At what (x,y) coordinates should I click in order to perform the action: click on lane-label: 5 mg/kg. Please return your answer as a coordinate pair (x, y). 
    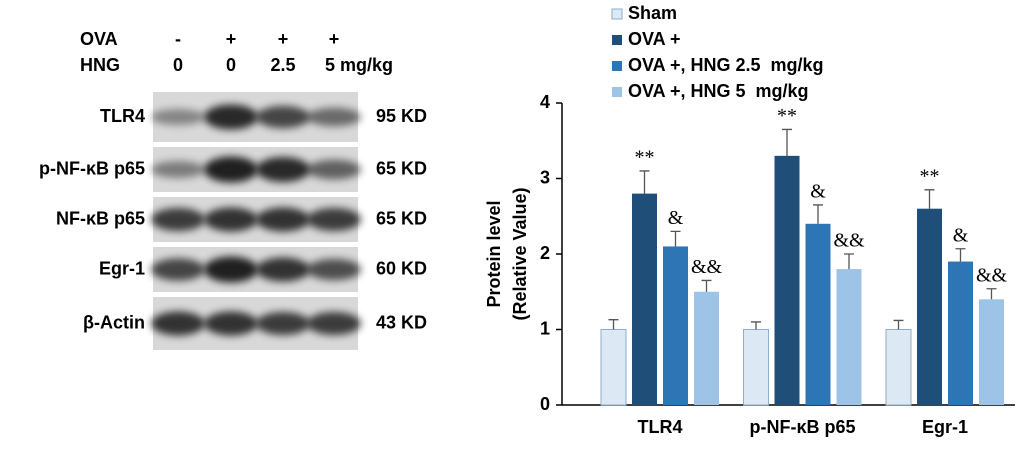
    Looking at the image, I should click on (359, 65).